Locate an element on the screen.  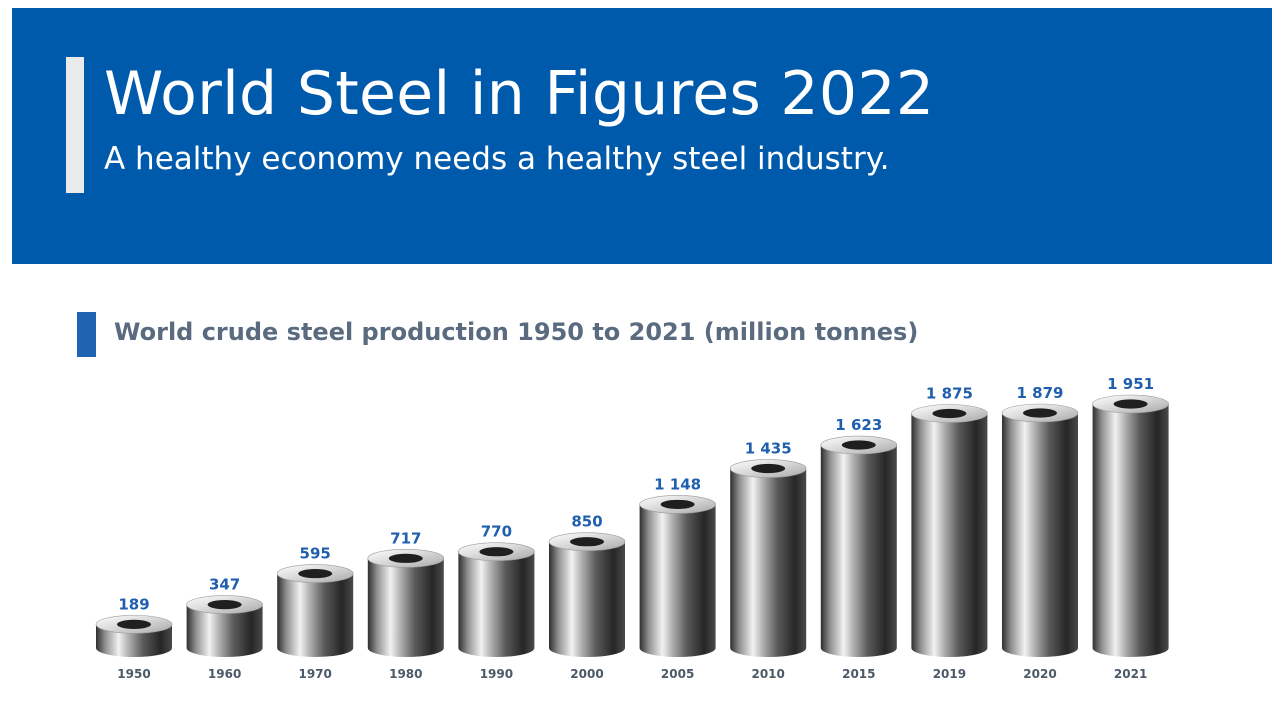
bar-cylinder-2021 is located at coordinates (1130, 525).